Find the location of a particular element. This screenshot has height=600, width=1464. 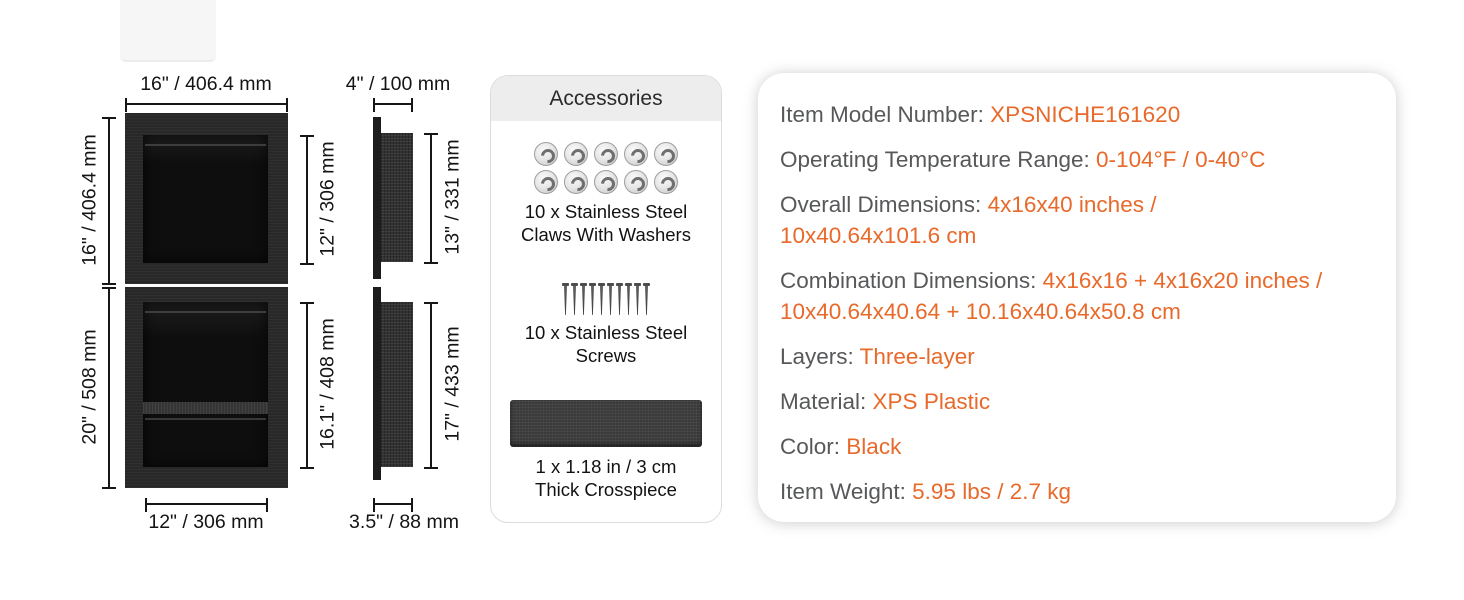

spec-label: Operating Temperature Range: is located at coordinates (935, 159).